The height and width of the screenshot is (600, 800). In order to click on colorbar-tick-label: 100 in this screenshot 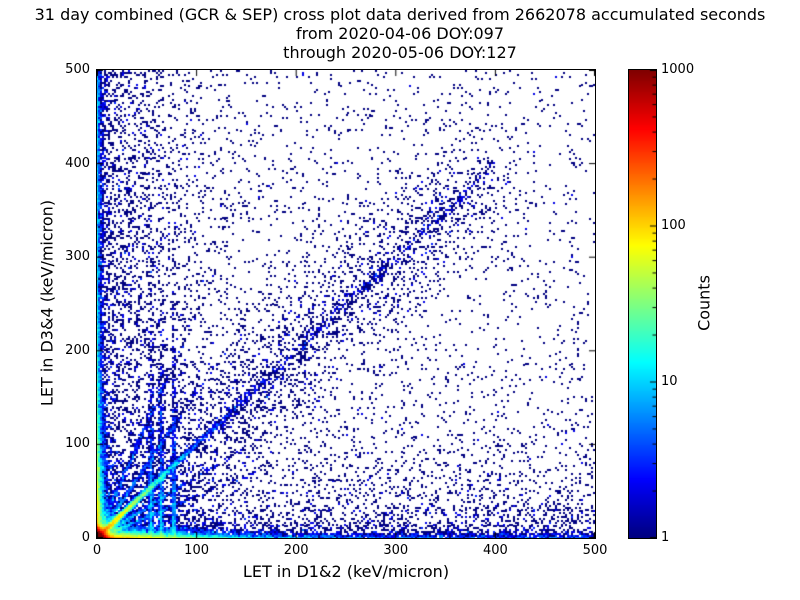, I will do `click(673, 225)`.